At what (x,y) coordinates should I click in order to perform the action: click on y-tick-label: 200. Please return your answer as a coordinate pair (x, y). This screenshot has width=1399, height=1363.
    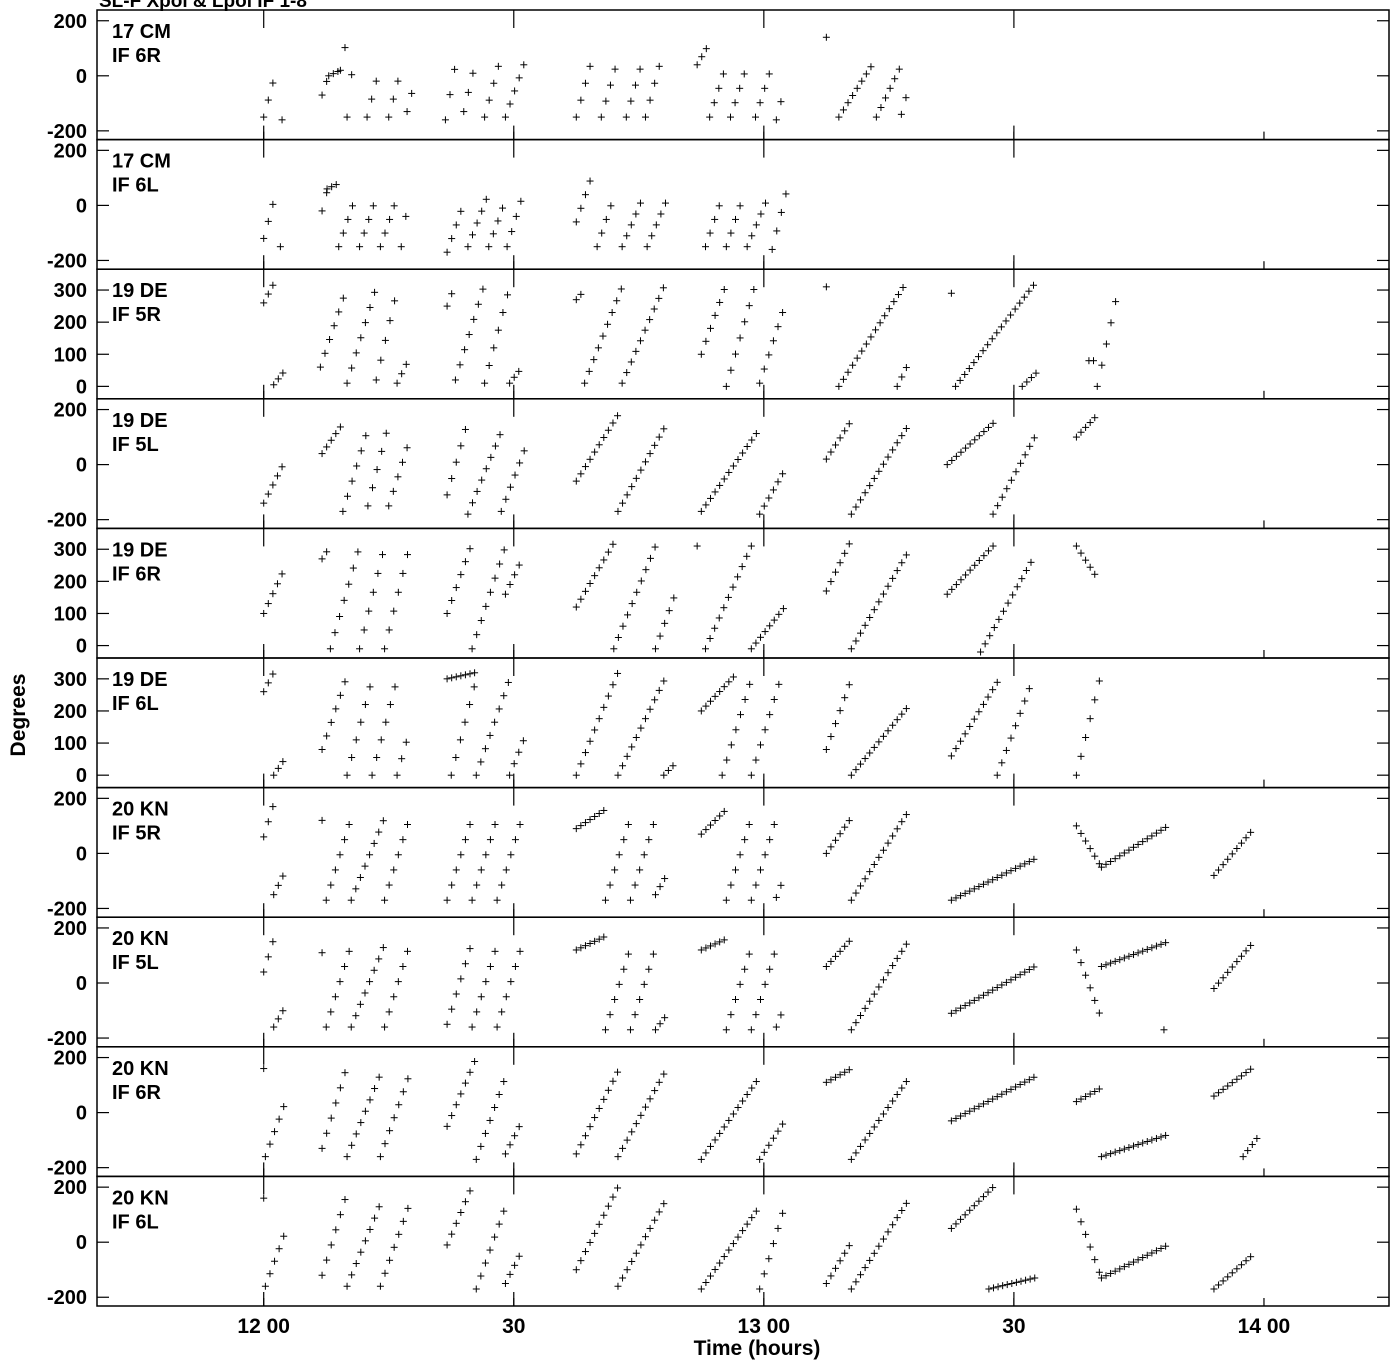
    Looking at the image, I should click on (70, 151).